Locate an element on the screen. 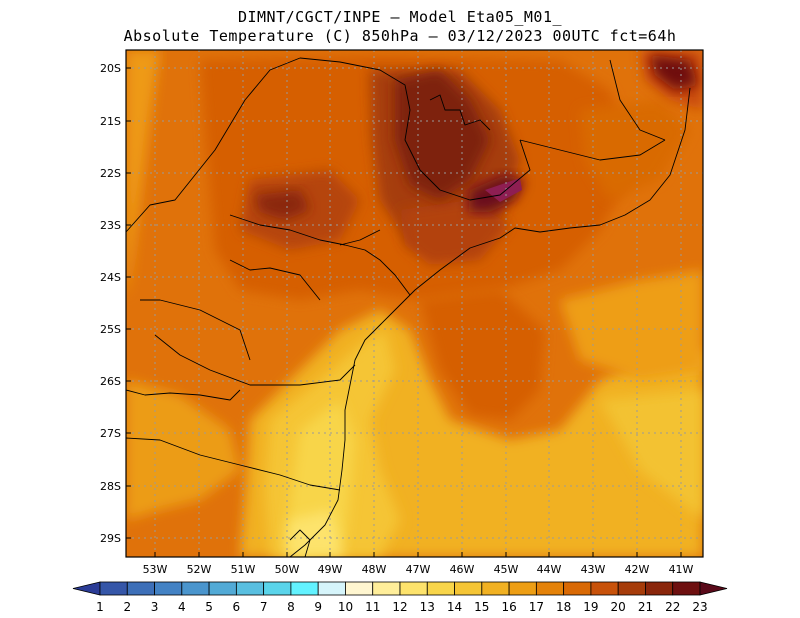 The image size is (800, 618). colorbar-label: 18 is located at coordinates (563, 607).